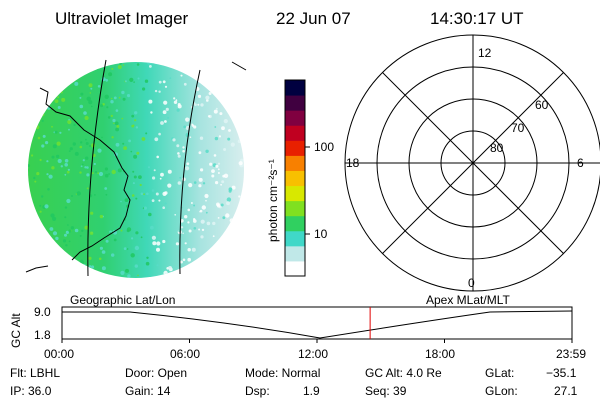 This screenshot has width=600, height=400. What do you see at coordinates (283, 373) in the screenshot?
I see `mode-readout: Mode: Normal` at bounding box center [283, 373].